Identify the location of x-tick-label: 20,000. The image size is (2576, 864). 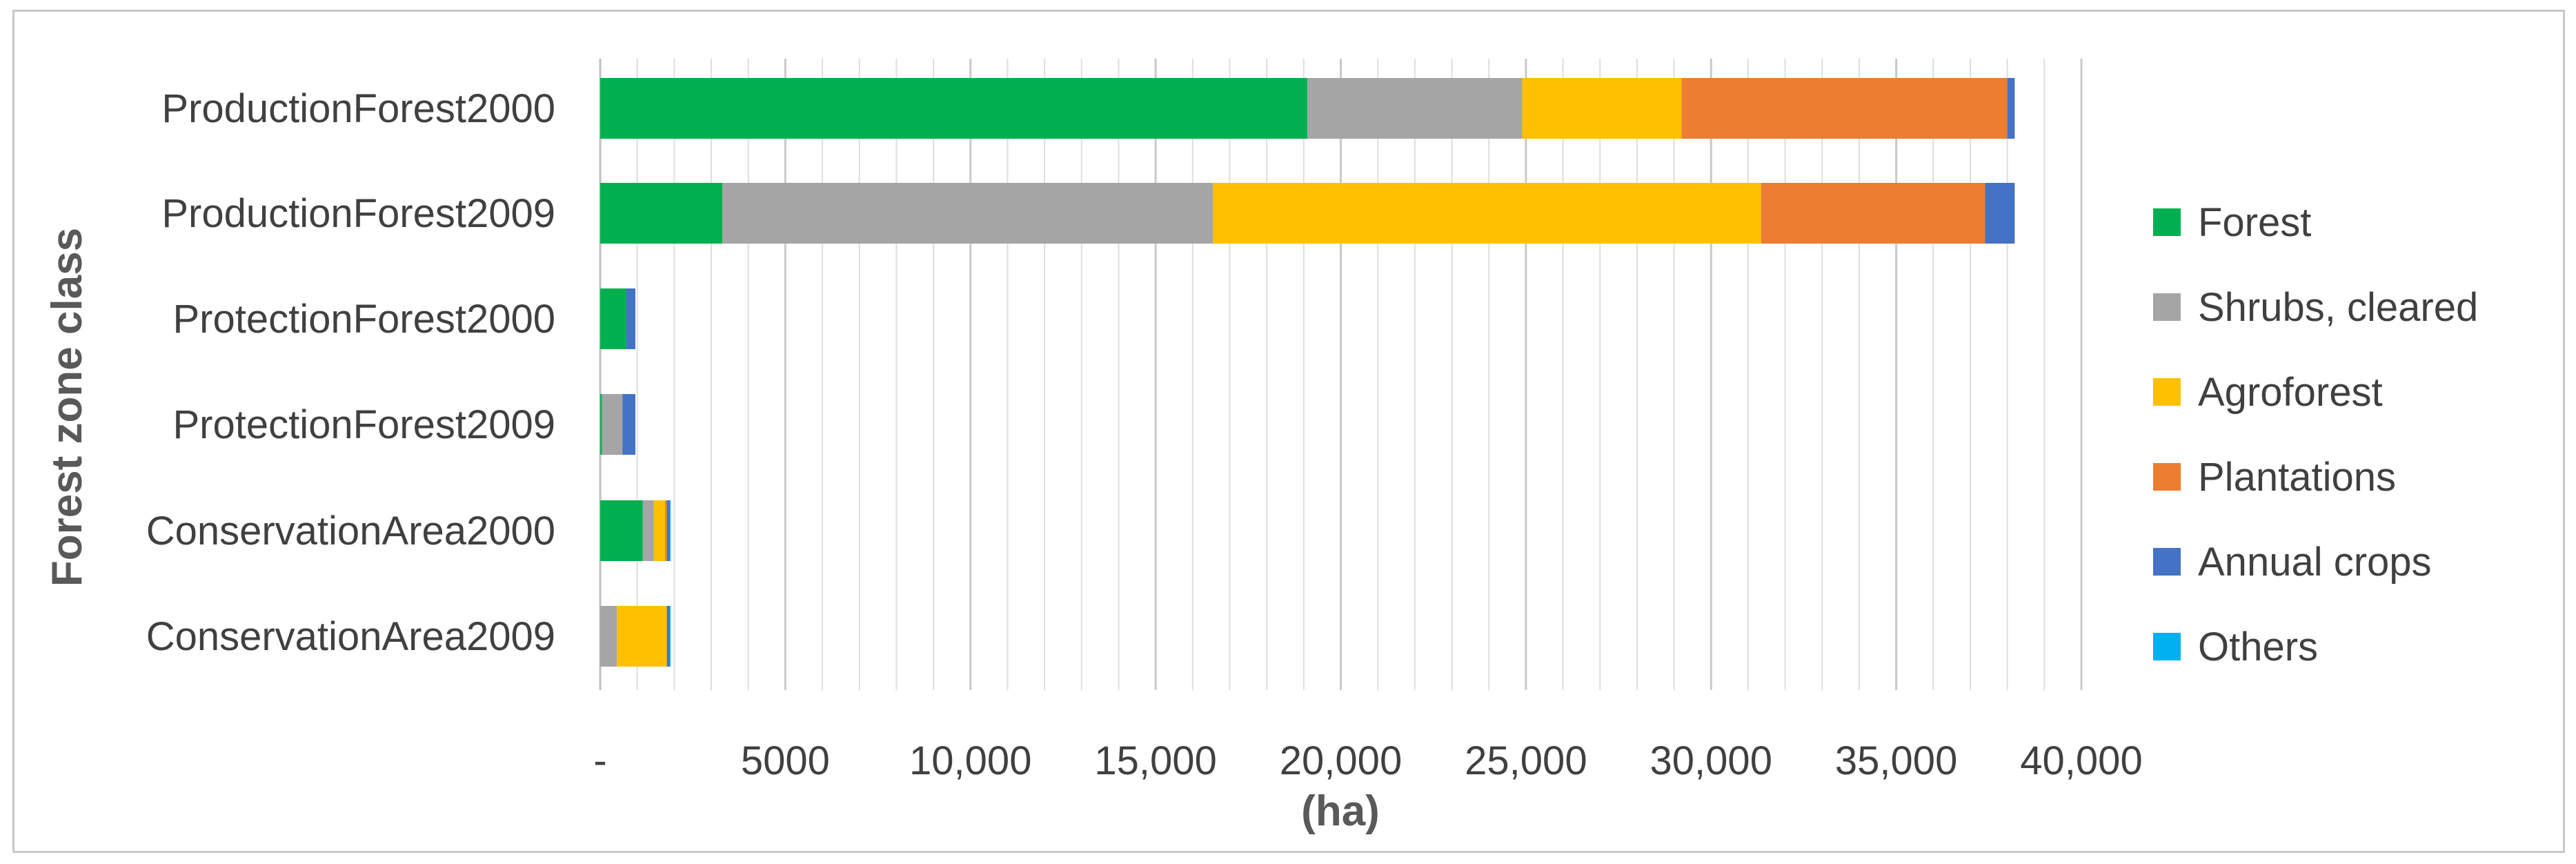
(1341, 761).